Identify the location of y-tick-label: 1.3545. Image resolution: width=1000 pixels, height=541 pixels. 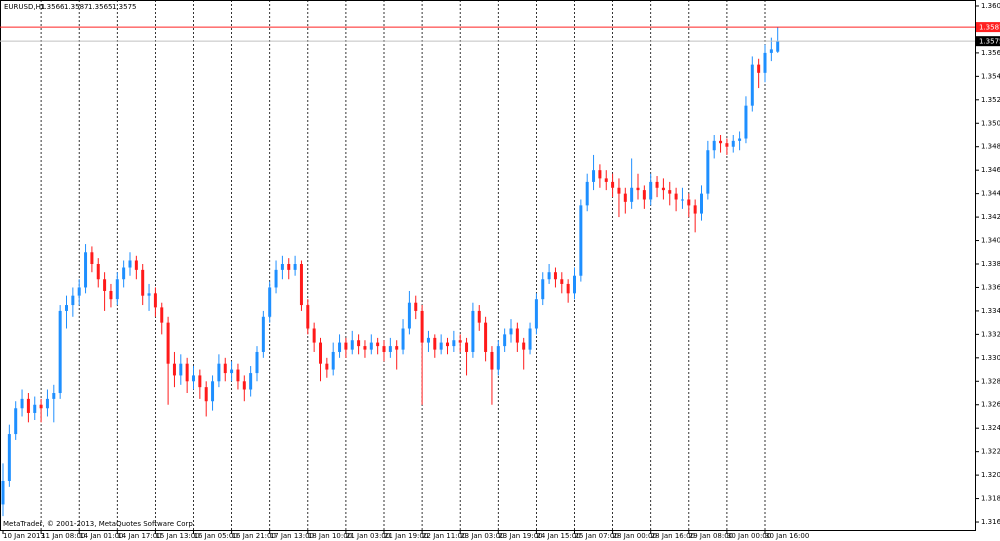
(990, 76).